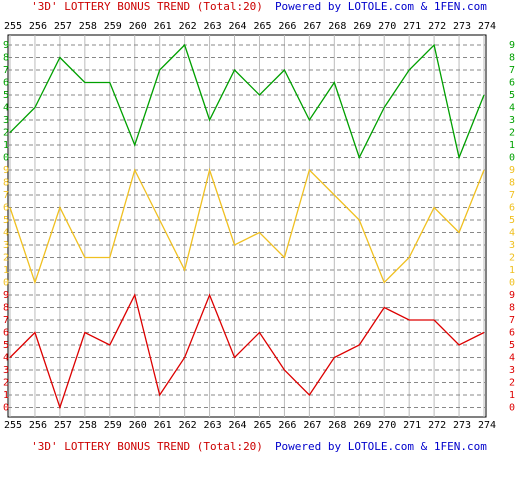 The image size is (518, 500). Describe the element at coordinates (188, 26) in the screenshot. I see `x-tick-label: 262` at that location.